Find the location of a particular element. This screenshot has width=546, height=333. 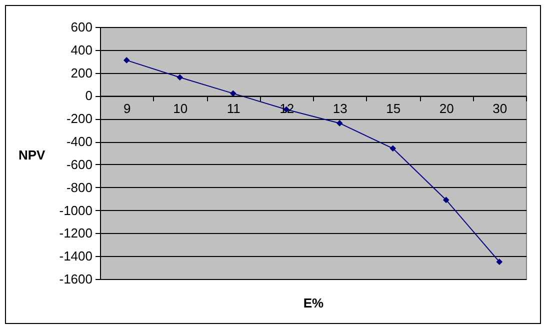

y-tick-label: -600 is located at coordinates (79, 164).